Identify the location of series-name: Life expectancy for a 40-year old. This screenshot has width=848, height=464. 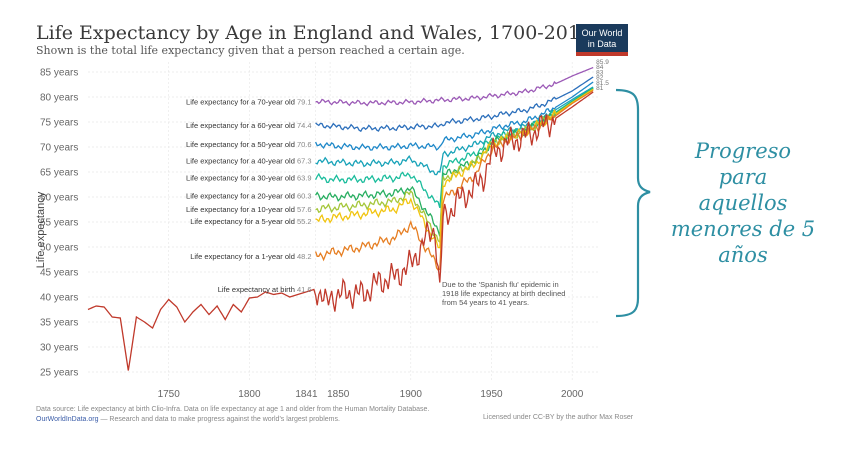
(241, 161).